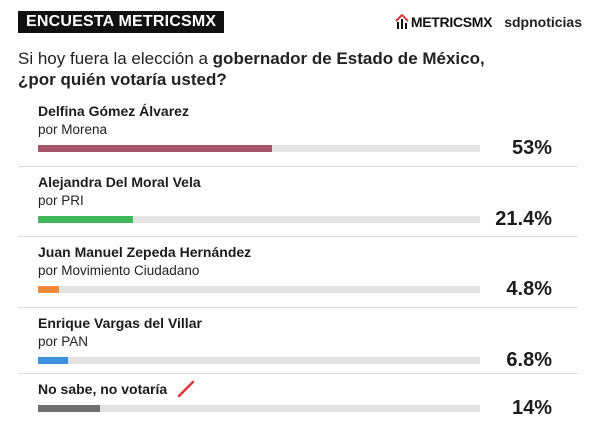 The height and width of the screenshot is (434, 600). What do you see at coordinates (145, 252) in the screenshot?
I see `candidate-name: Juan Manuel Zepeda Hernández` at bounding box center [145, 252].